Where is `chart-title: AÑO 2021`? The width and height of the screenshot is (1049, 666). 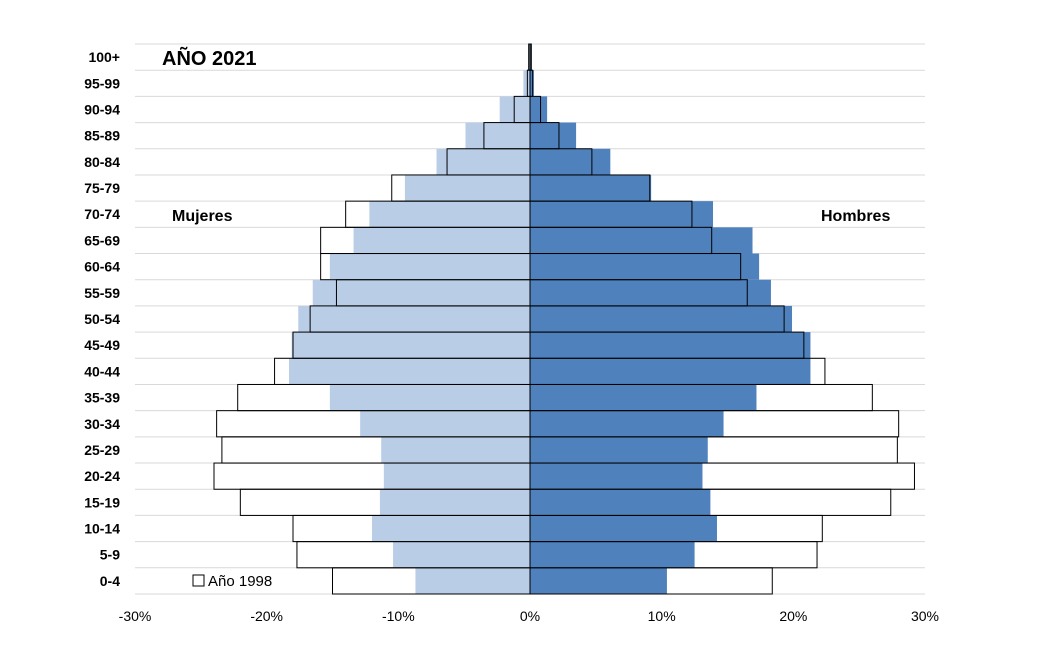 chart-title: AÑO 2021 is located at coordinates (209, 58).